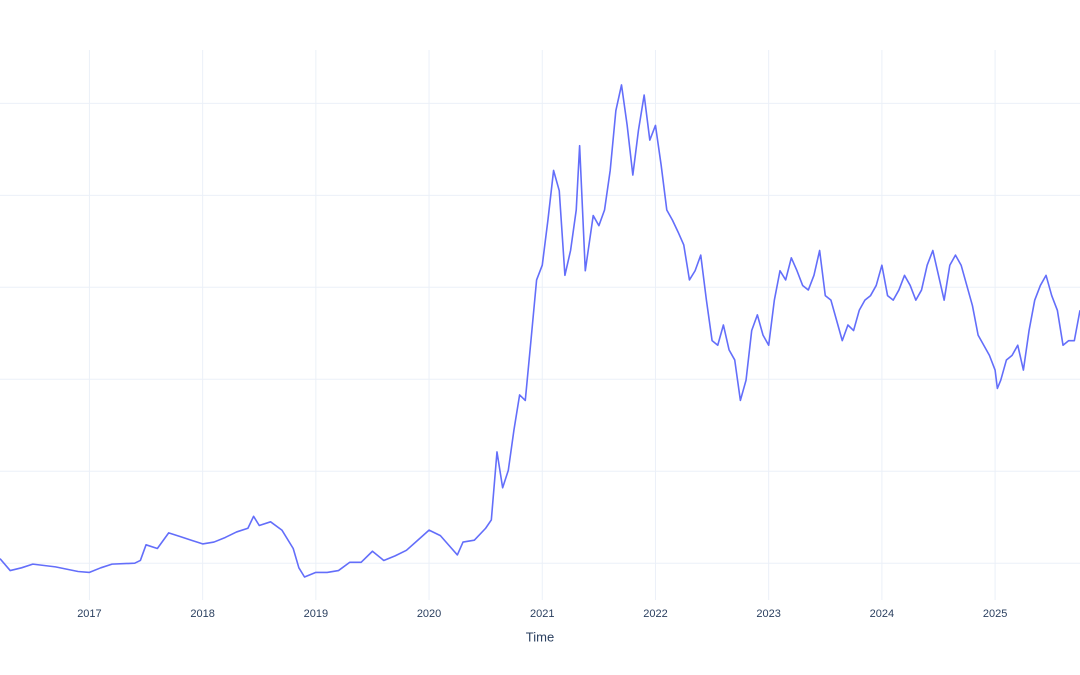 The height and width of the screenshot is (675, 1080). Describe the element at coordinates (995, 614) in the screenshot. I see `x-tick-label: 2025` at that location.